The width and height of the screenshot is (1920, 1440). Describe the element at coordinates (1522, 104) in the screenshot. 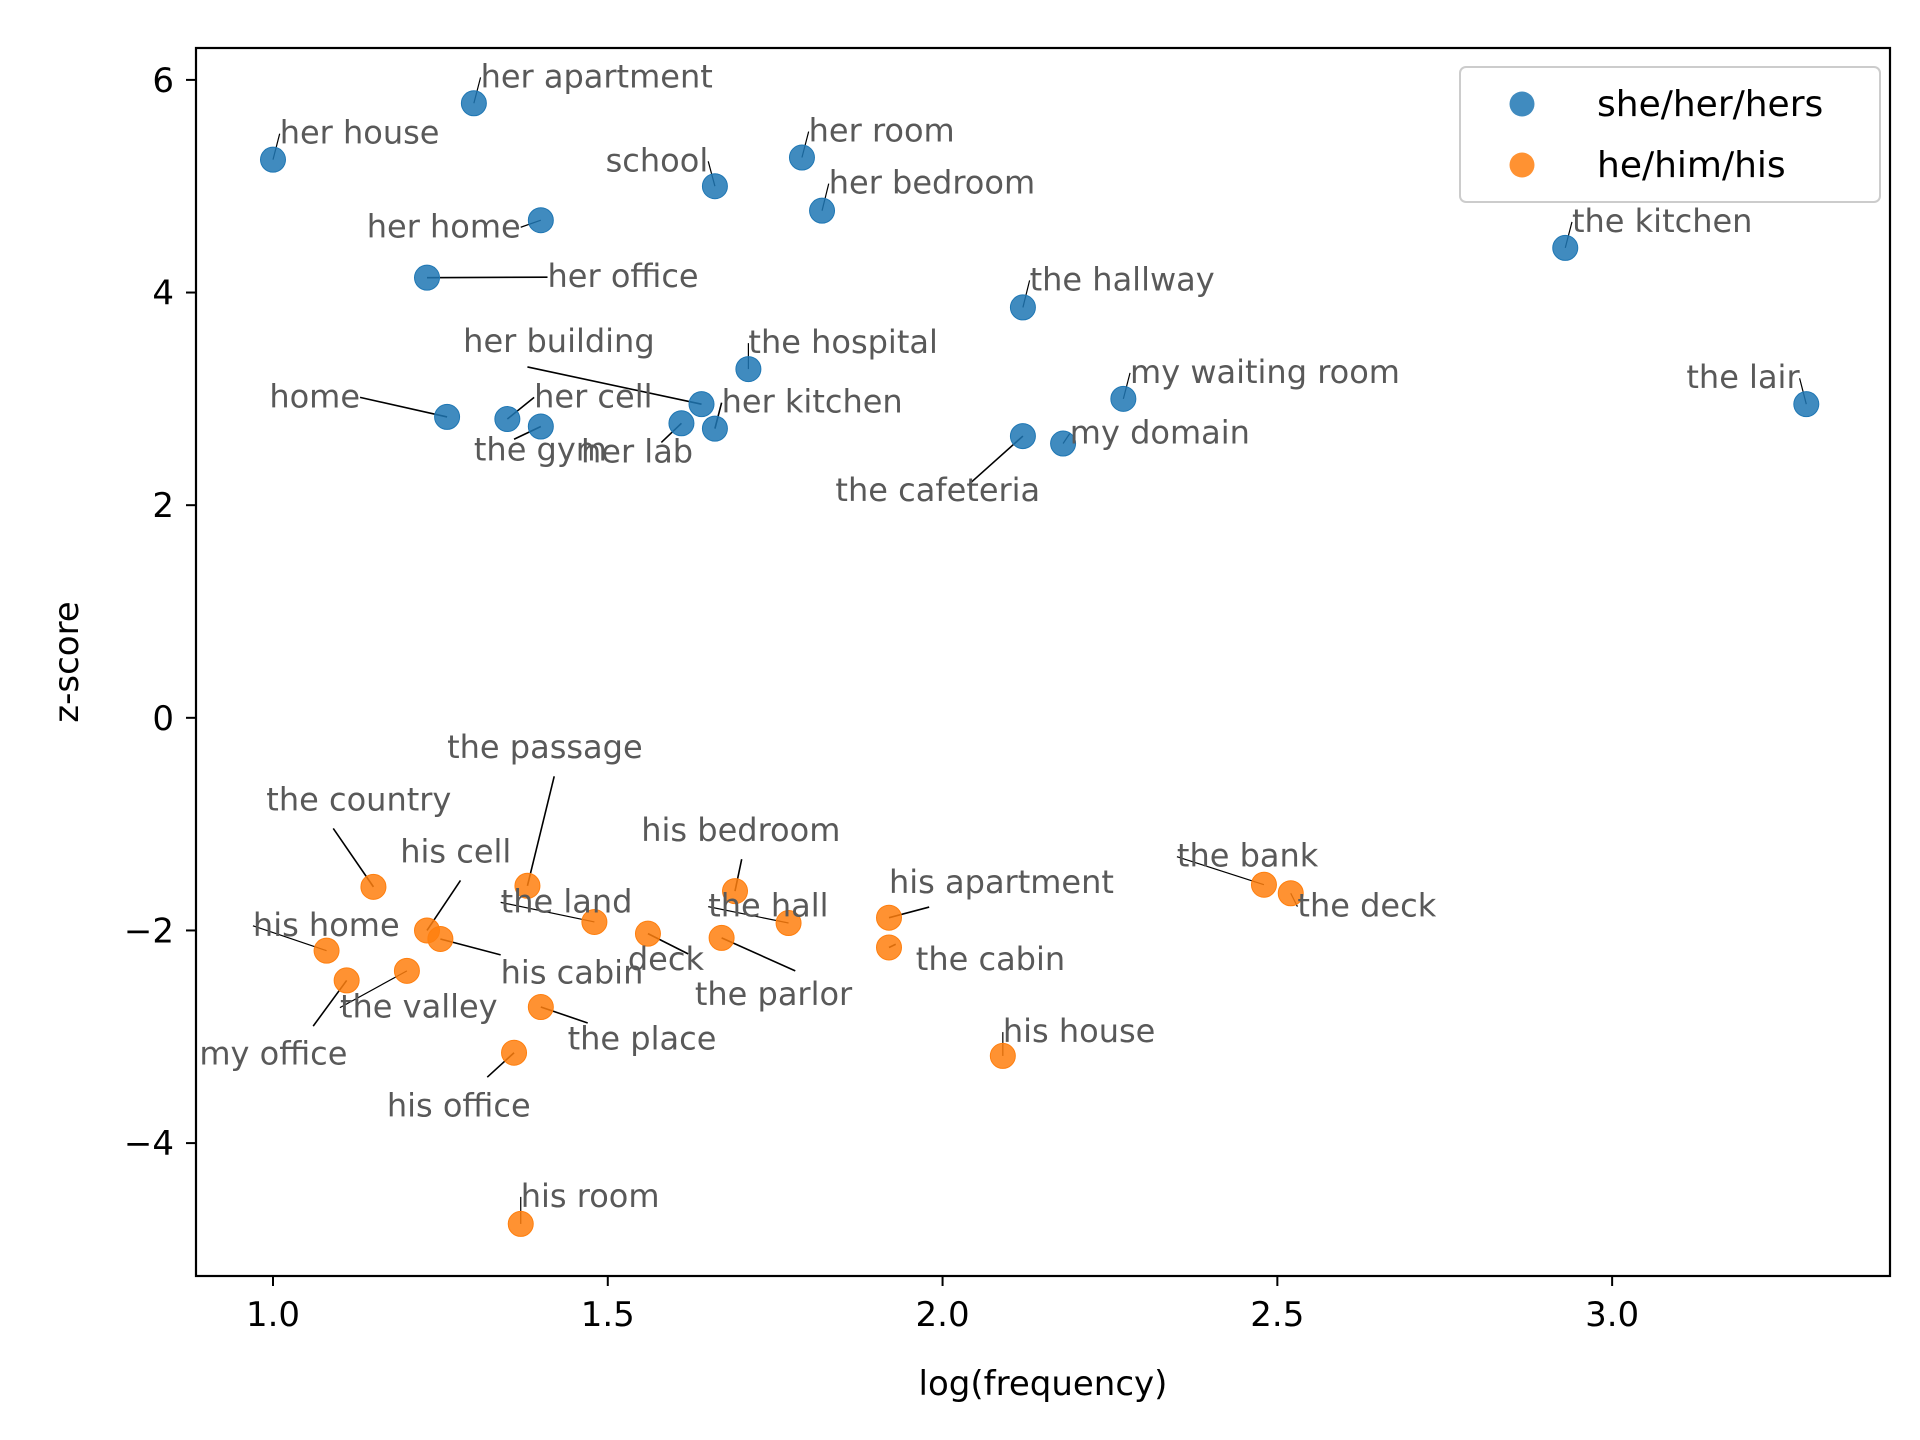

I see `legend-marker-she` at that location.